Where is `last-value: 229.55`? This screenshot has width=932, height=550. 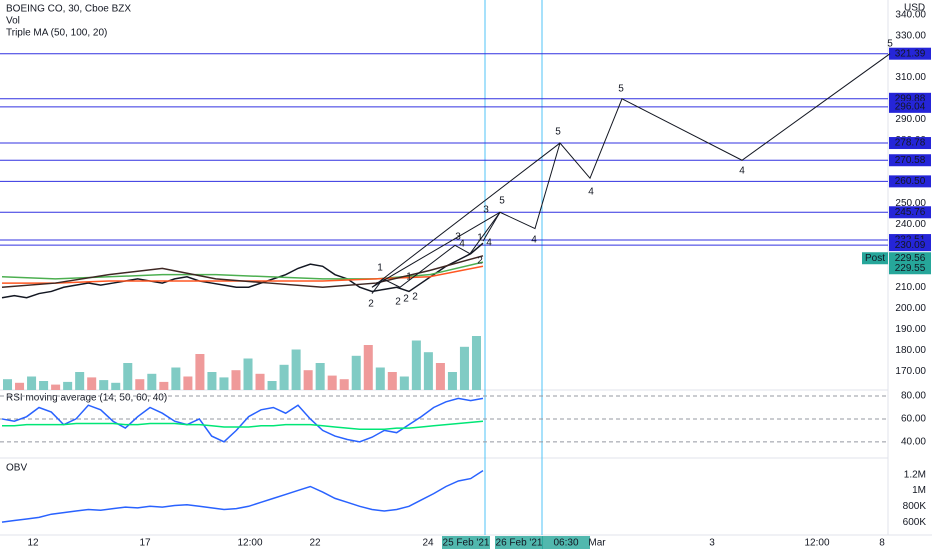 last-value: 229.55 is located at coordinates (910, 268).